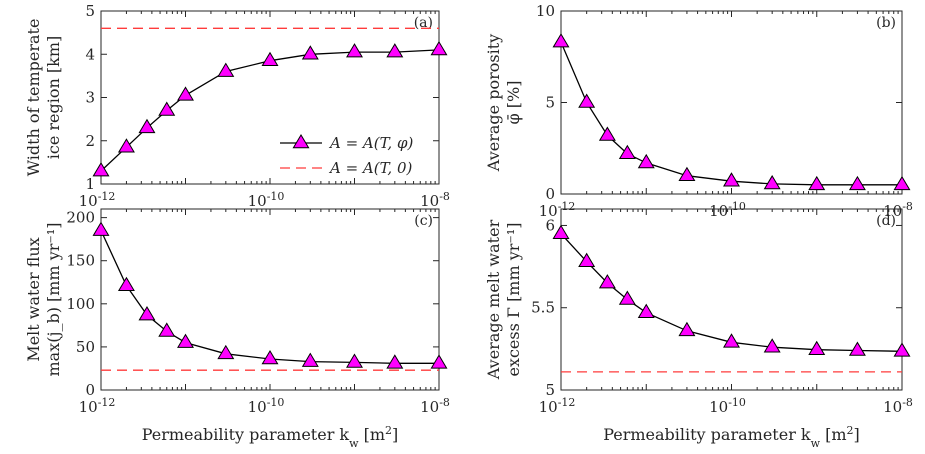 The image size is (925, 454). Describe the element at coordinates (80, 261) in the screenshot. I see `y-tick-label: 150` at that location.